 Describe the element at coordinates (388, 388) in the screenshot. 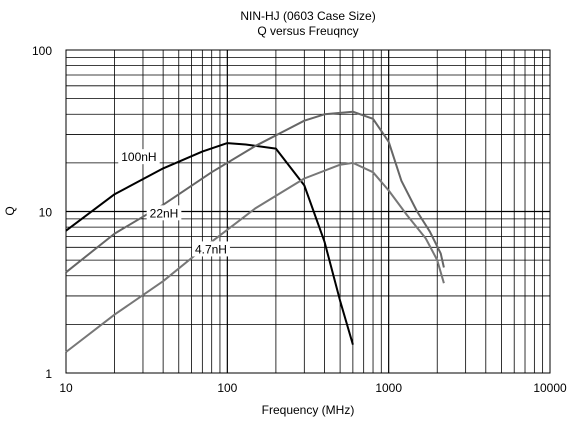

I see `x-tick-label: 1000` at that location.